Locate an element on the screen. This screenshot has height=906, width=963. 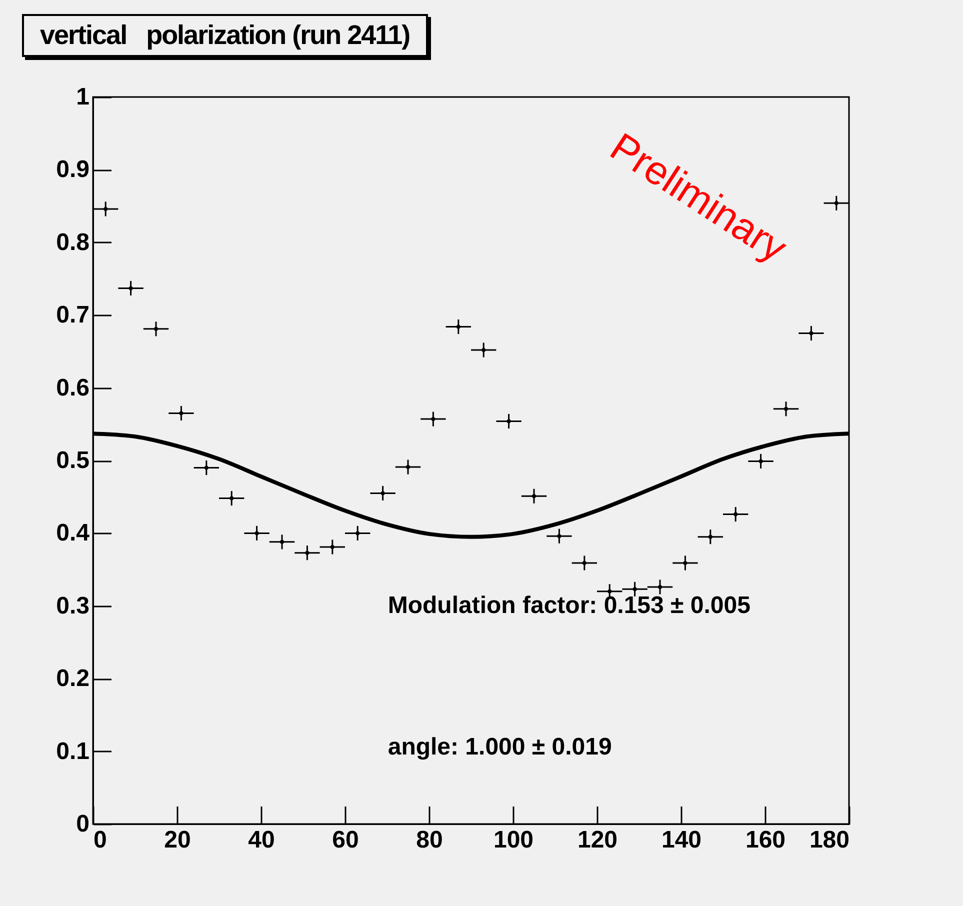
x-tick-label: 40 is located at coordinates (261, 840).